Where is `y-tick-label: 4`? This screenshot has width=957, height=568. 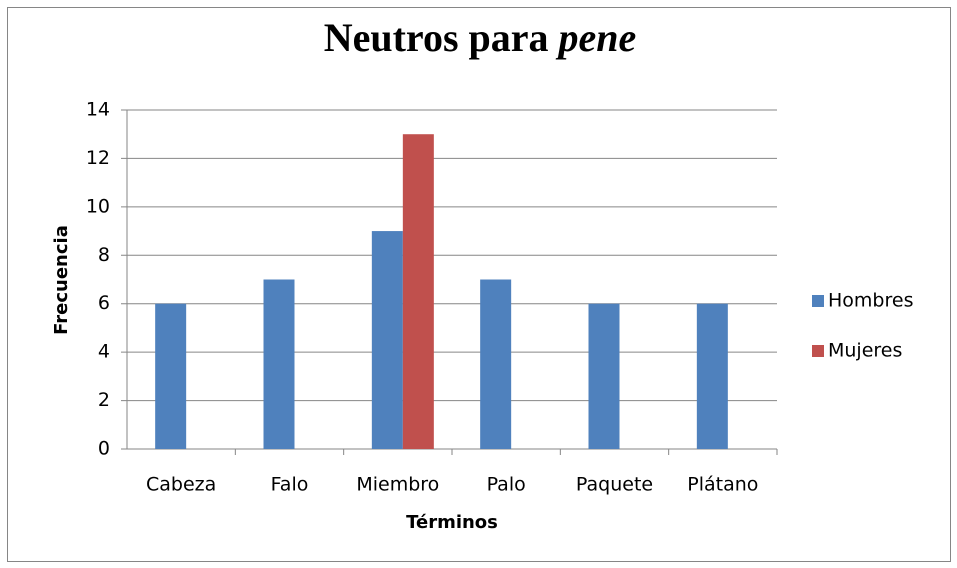 y-tick-label: 4 is located at coordinates (104, 352).